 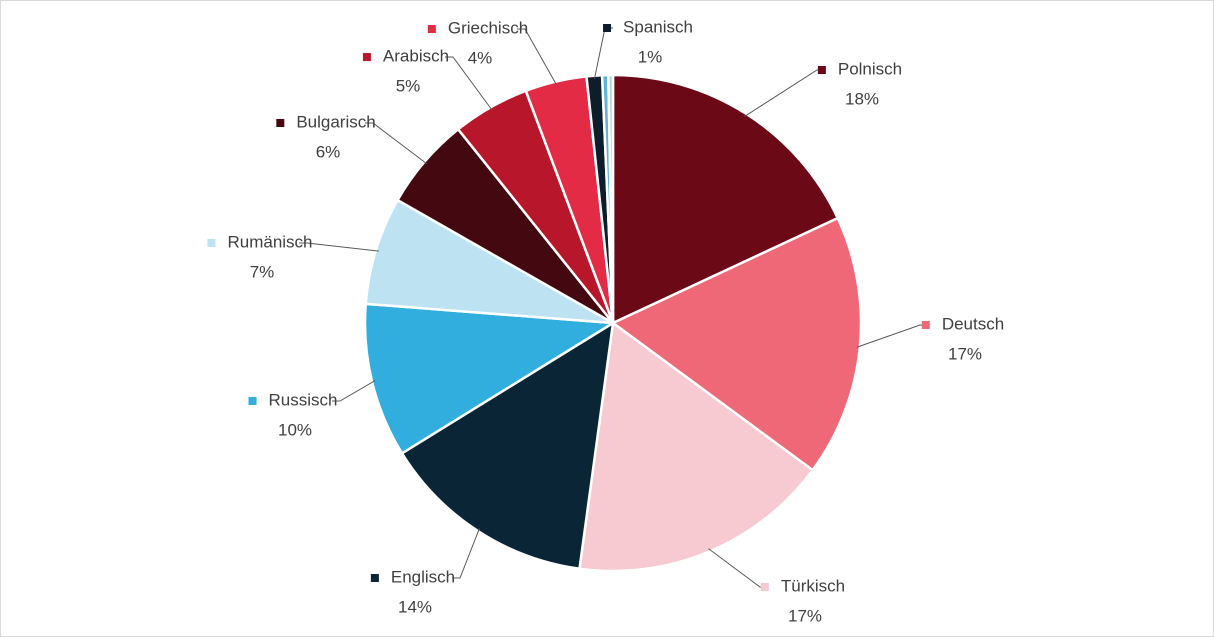 What do you see at coordinates (973, 323) in the screenshot?
I see `data-label-name: Deutsch` at bounding box center [973, 323].